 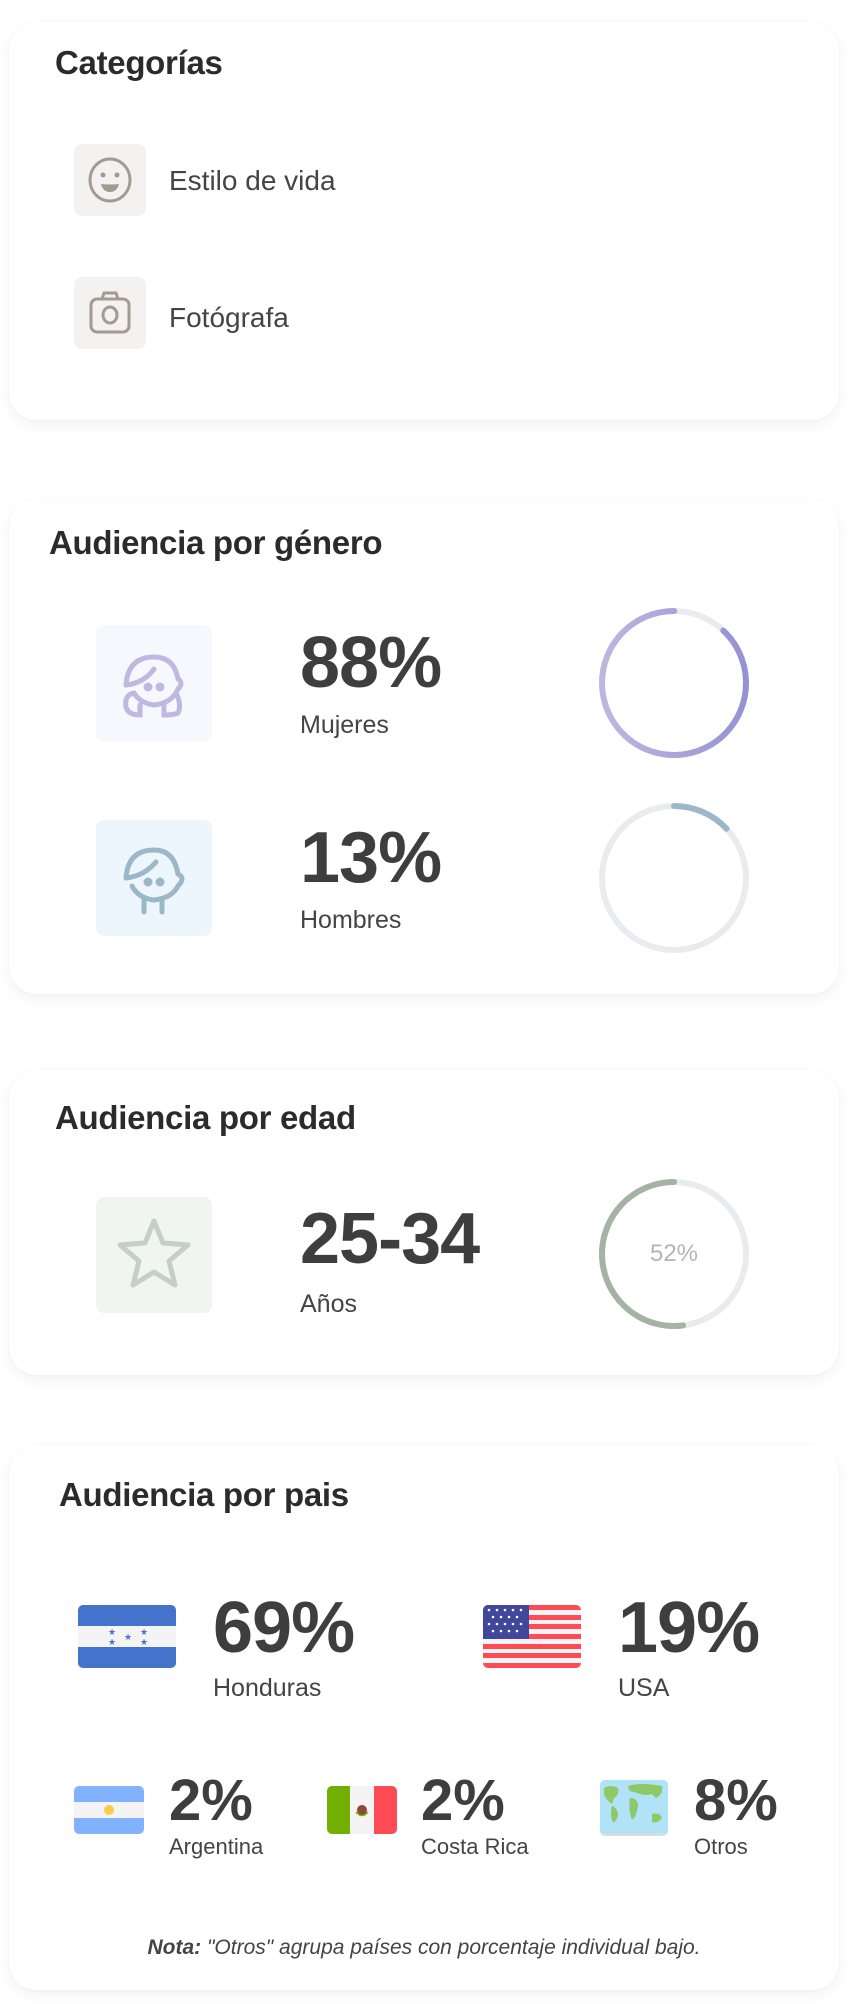 I want to click on note-bold-label: Nota:, so click(x=174, y=1947).